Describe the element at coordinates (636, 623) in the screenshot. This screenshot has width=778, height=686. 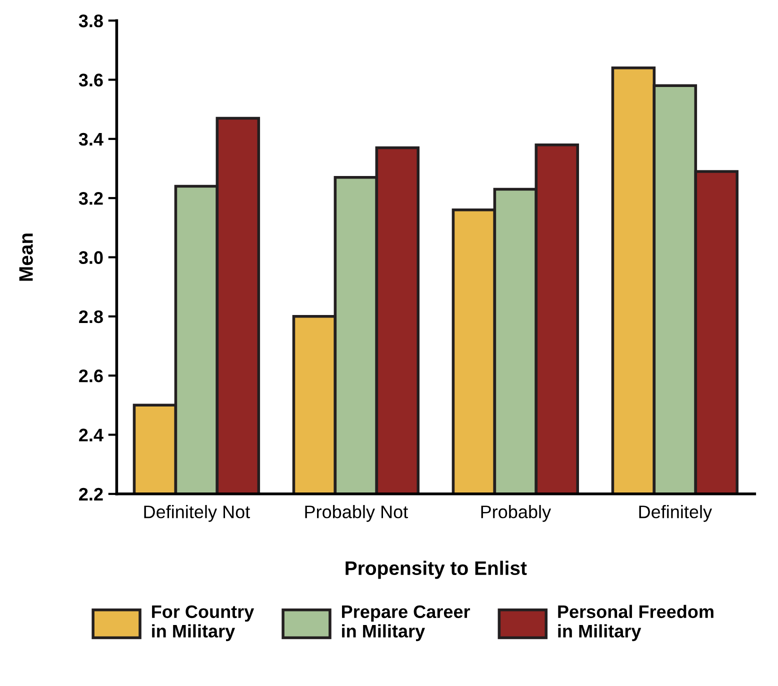
I see `legend-label: Personal Freedom in Military` at that location.